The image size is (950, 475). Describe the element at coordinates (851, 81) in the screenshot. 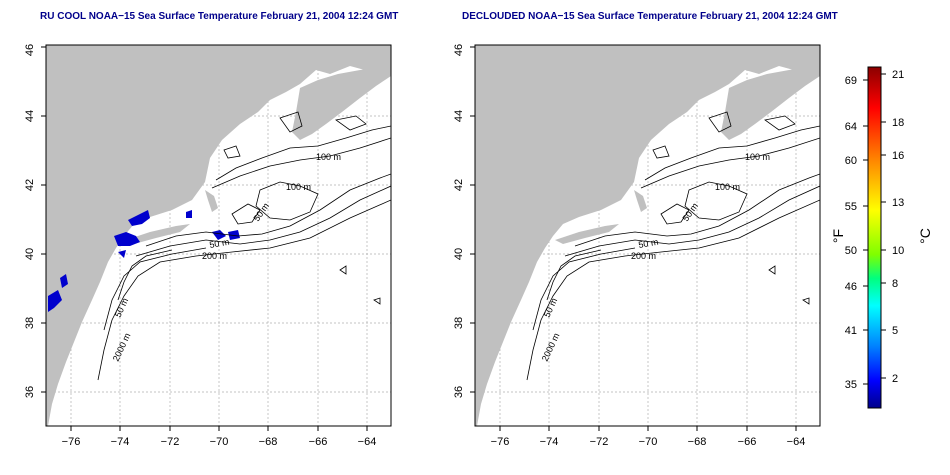

I see `fahrenheit-tick-label: 69` at that location.